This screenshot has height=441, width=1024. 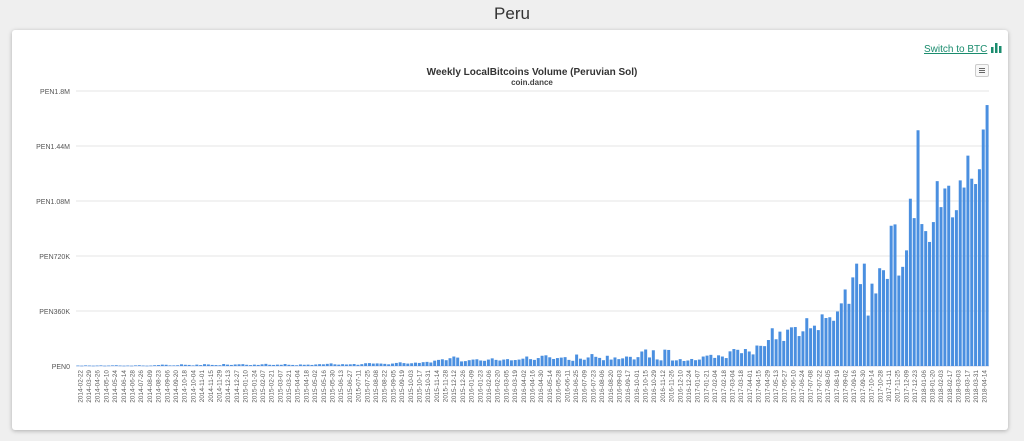 What do you see at coordinates (889, 386) in the screenshot?
I see `x-tick-label: 2017-11-11` at bounding box center [889, 386].